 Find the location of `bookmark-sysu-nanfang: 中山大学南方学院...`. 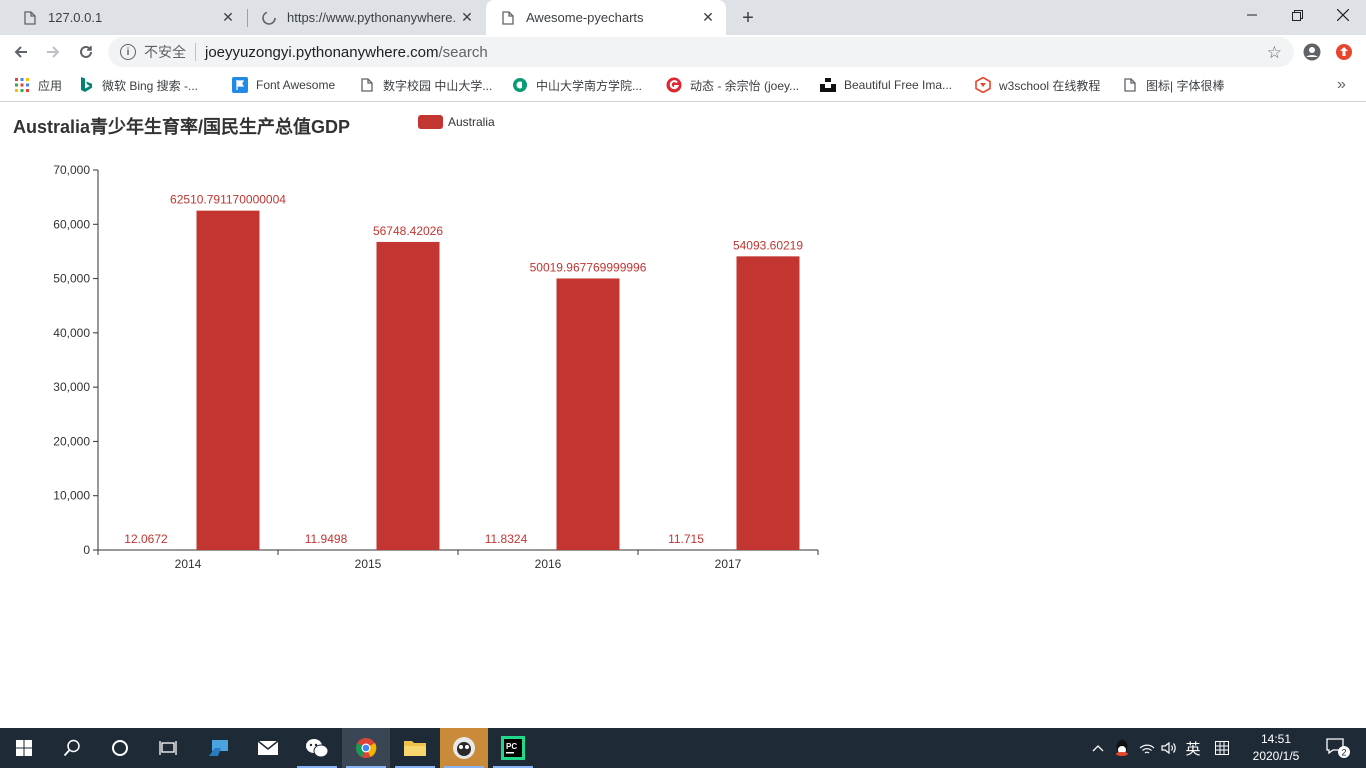

bookmark-sysu-nanfang: 中山大学南方学院... is located at coordinates (577, 85).